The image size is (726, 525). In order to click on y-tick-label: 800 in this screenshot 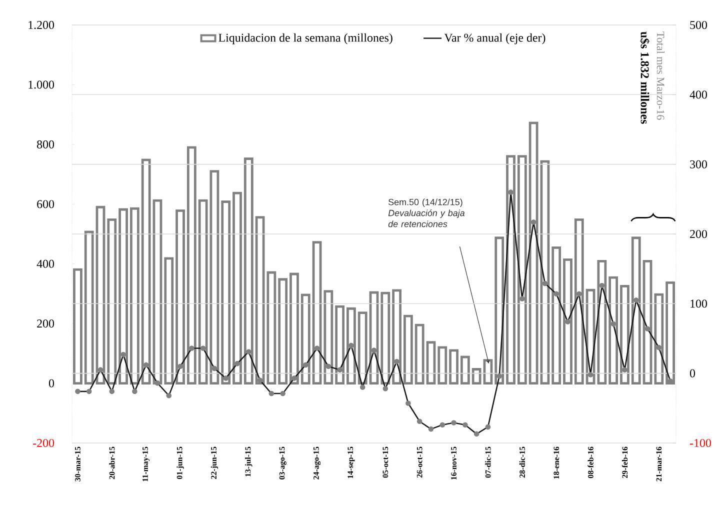, I will do `click(45, 144)`.